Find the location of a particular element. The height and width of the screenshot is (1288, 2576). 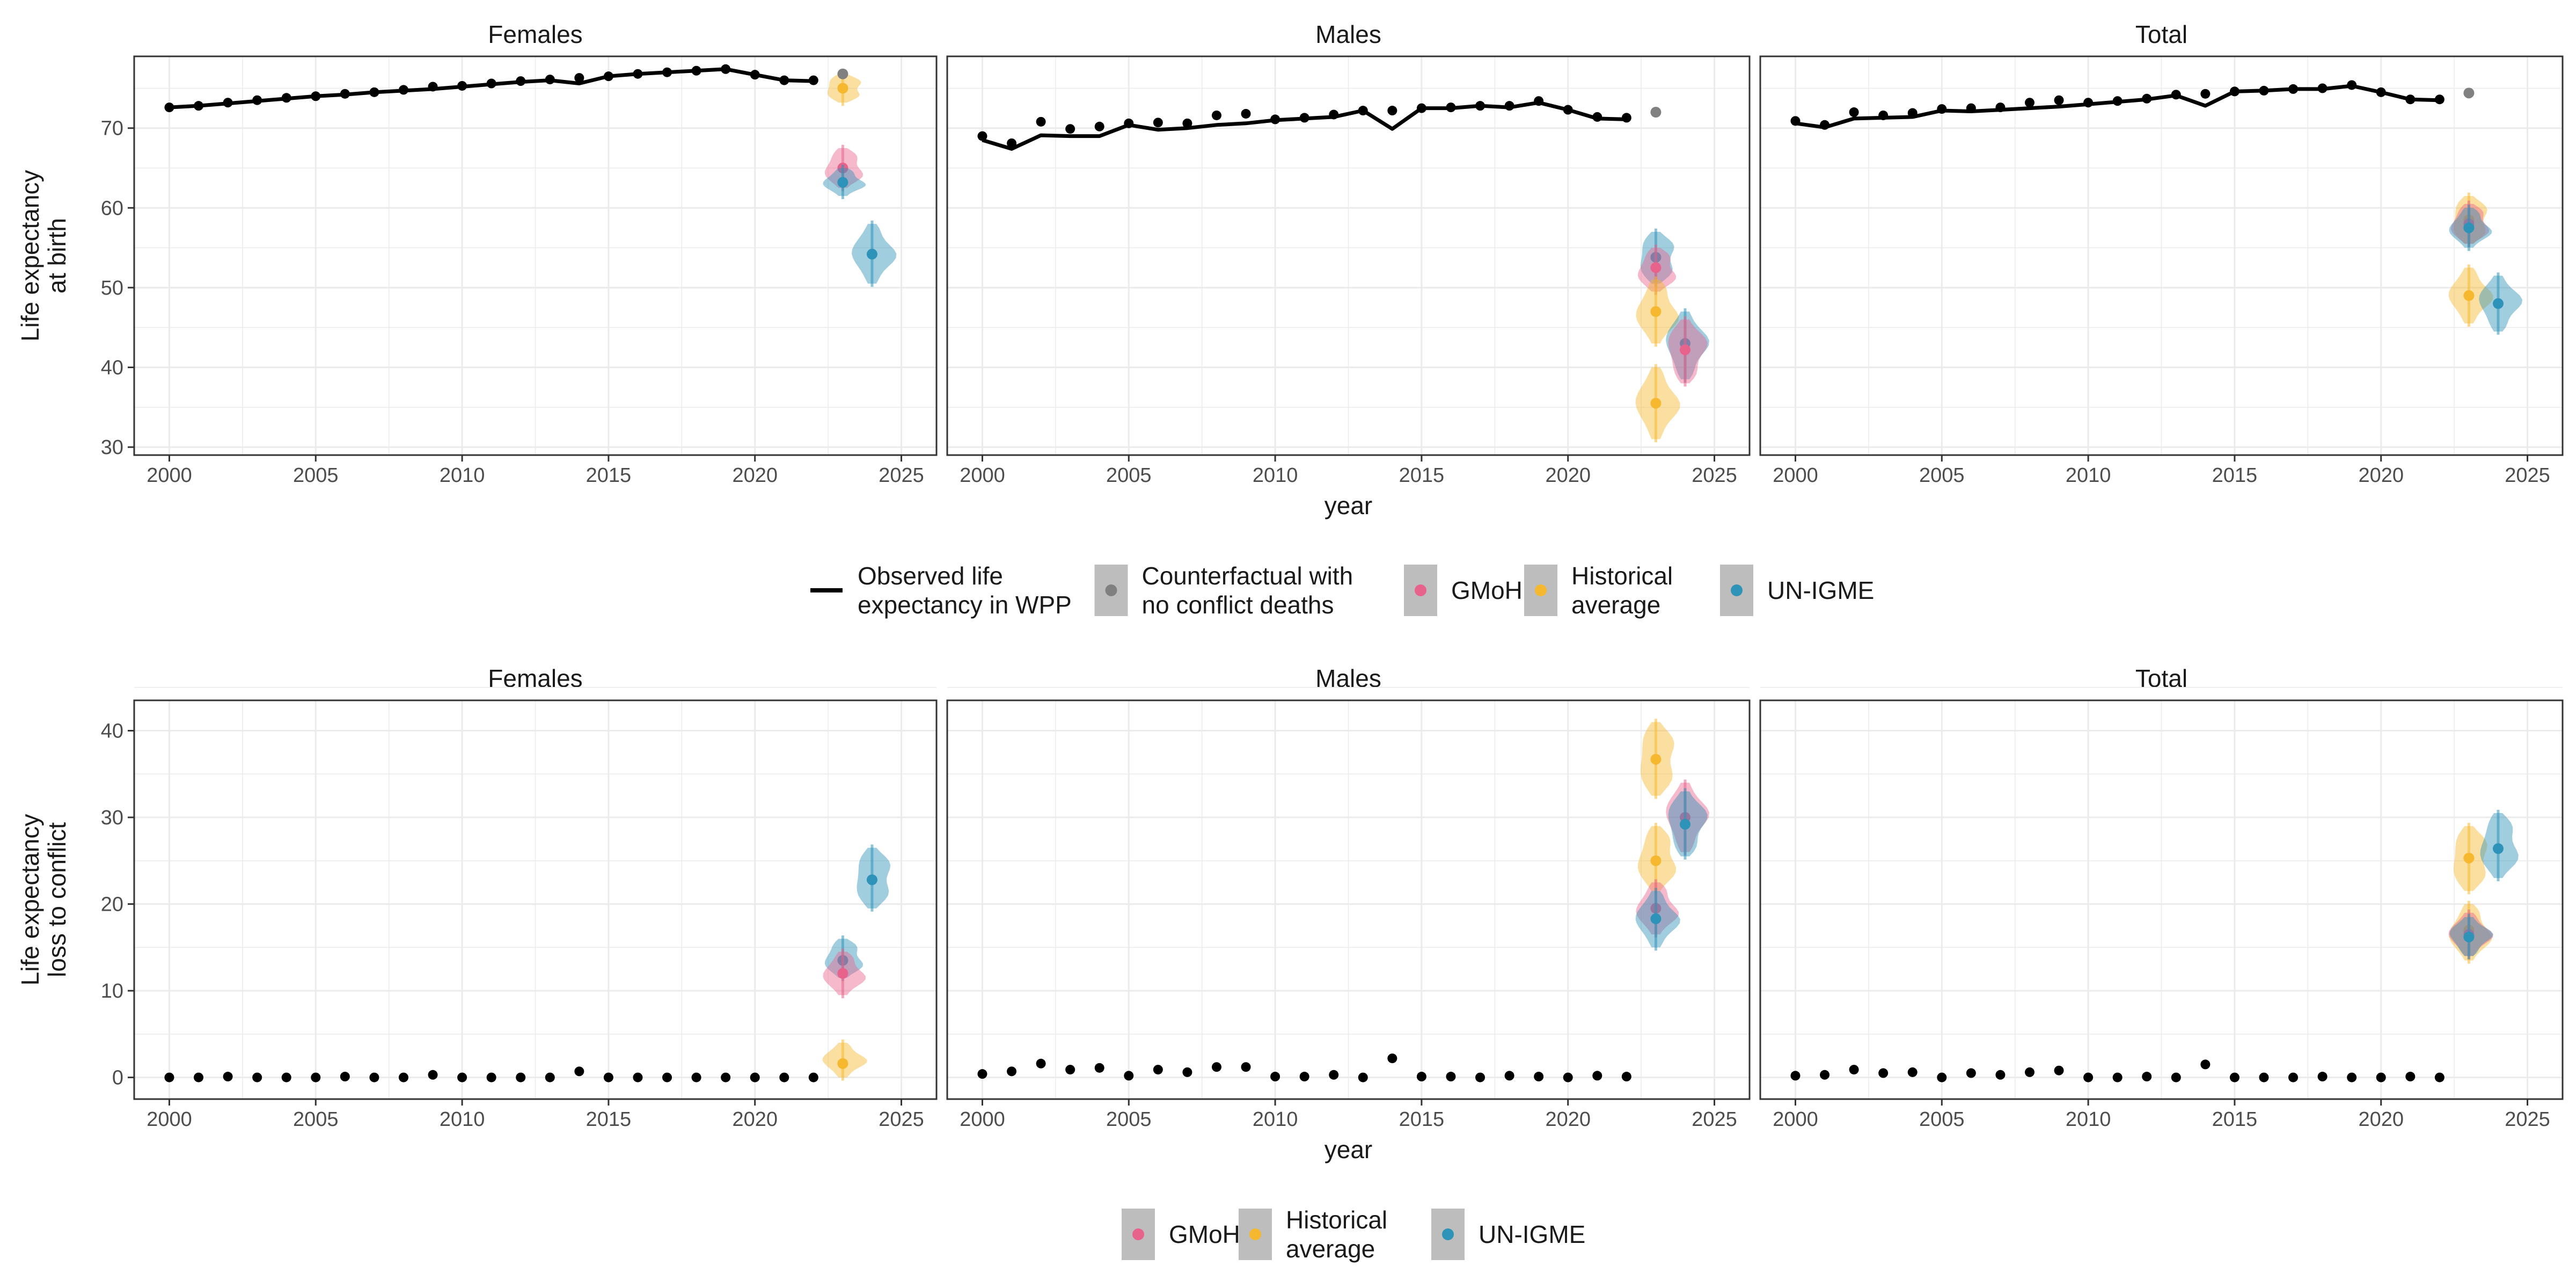

x-axis-label: year is located at coordinates (1348, 505).